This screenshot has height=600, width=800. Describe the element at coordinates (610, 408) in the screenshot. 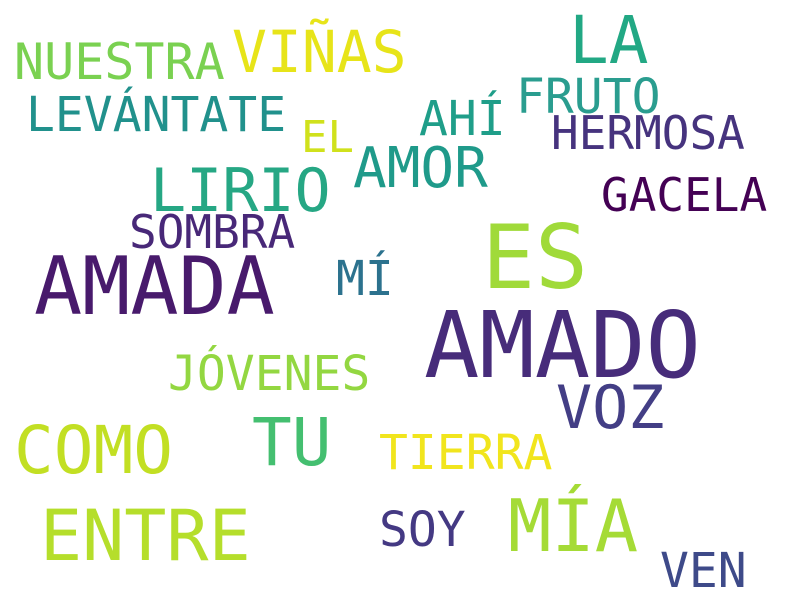

I see `word-voz: VOZ` at that location.